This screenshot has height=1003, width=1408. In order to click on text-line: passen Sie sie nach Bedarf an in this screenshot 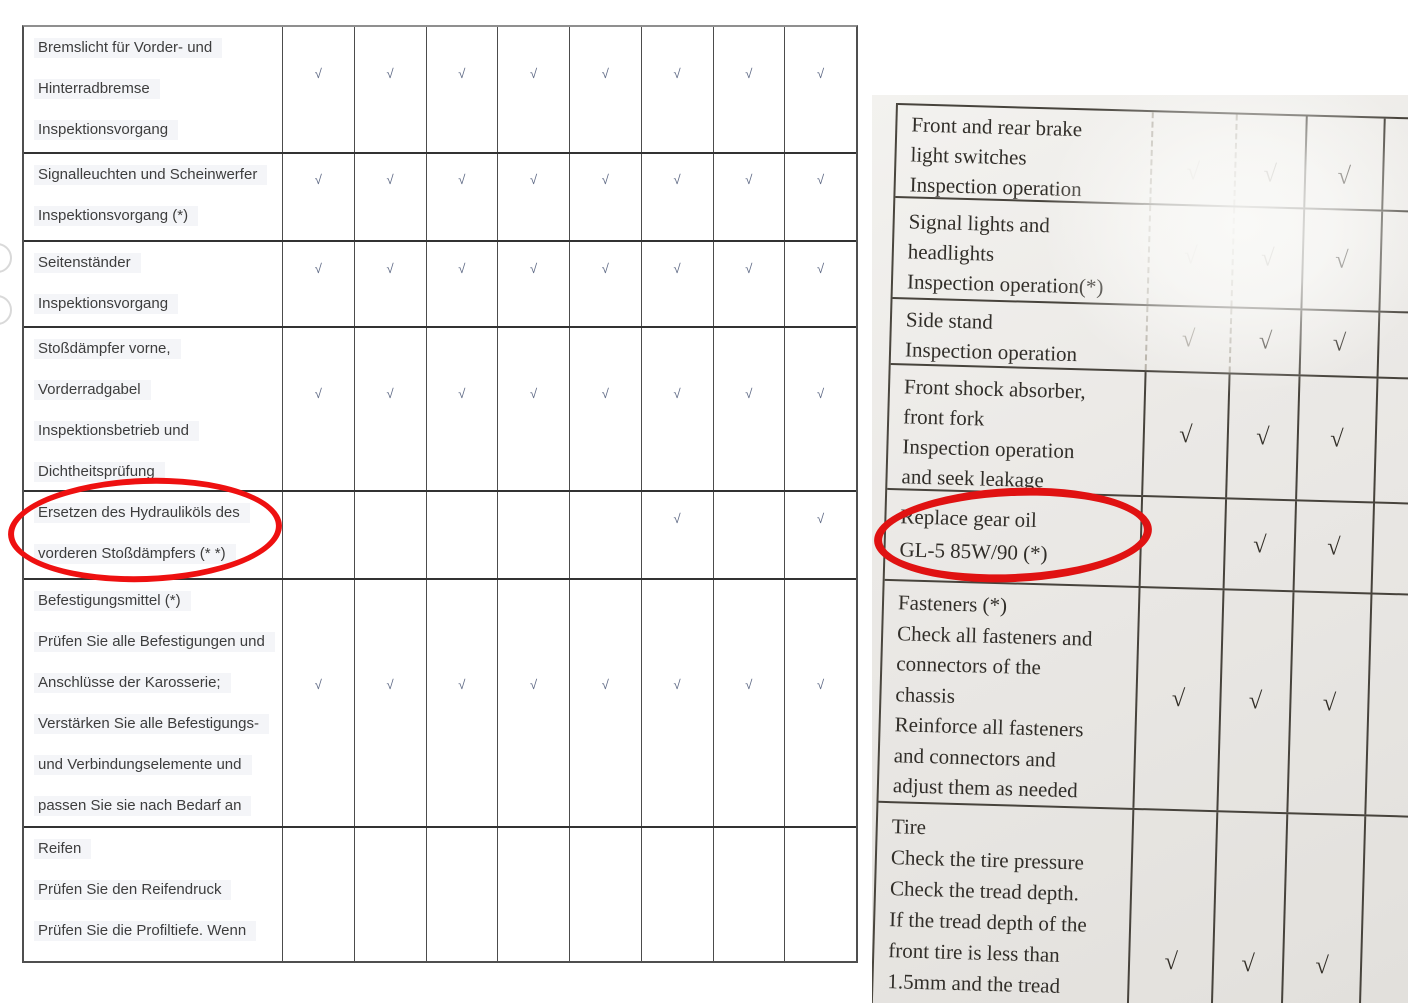, I will do `click(158, 805)`.